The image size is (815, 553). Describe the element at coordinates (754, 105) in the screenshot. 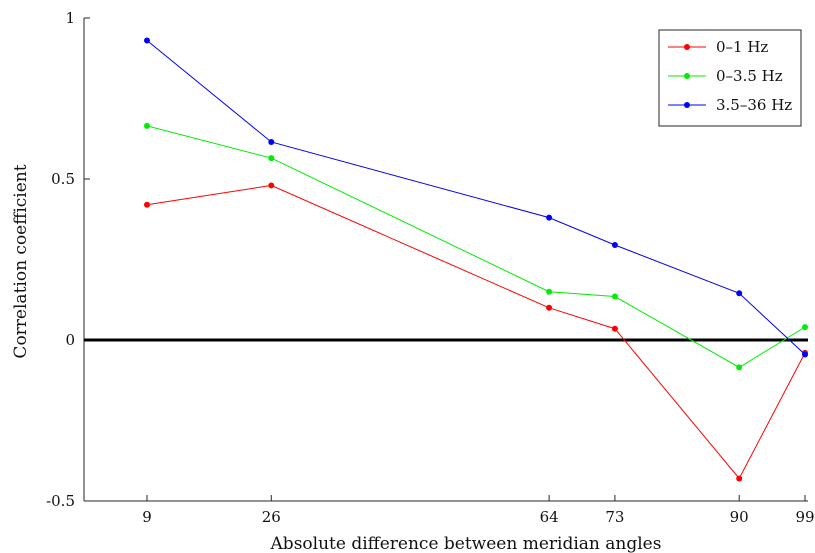

I see `legend-label: 3.5–36 Hz` at that location.